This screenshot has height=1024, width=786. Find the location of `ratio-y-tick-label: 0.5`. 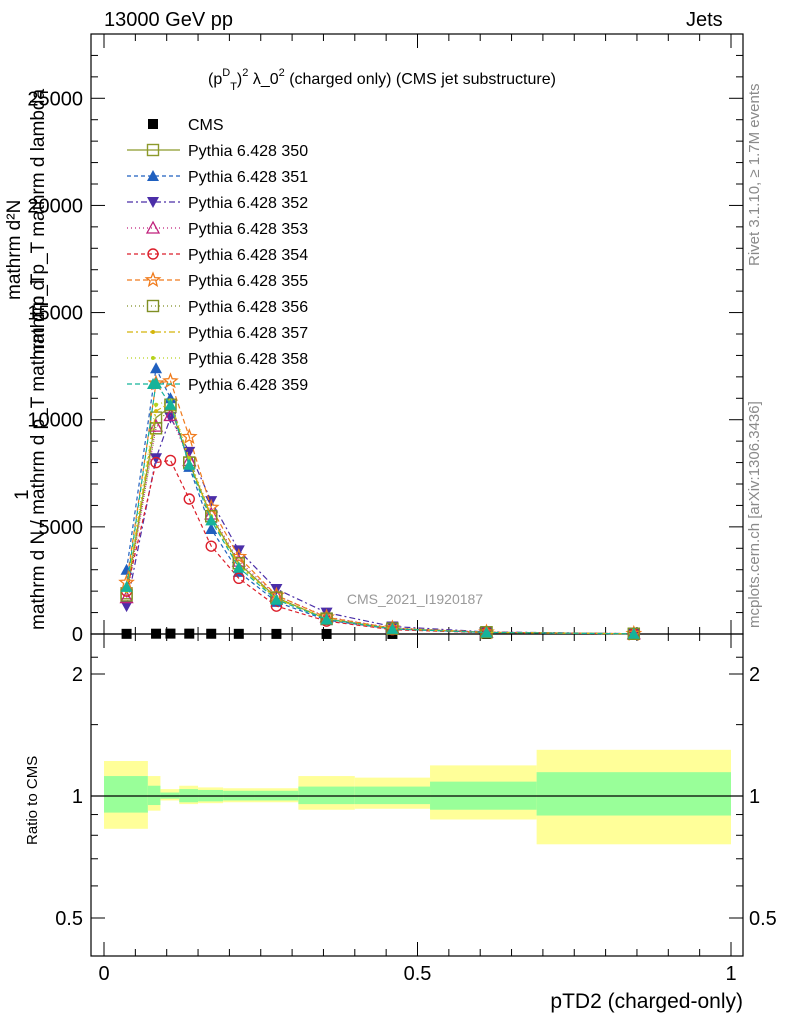

ratio-y-tick-label: 0.5 is located at coordinates (69, 919).